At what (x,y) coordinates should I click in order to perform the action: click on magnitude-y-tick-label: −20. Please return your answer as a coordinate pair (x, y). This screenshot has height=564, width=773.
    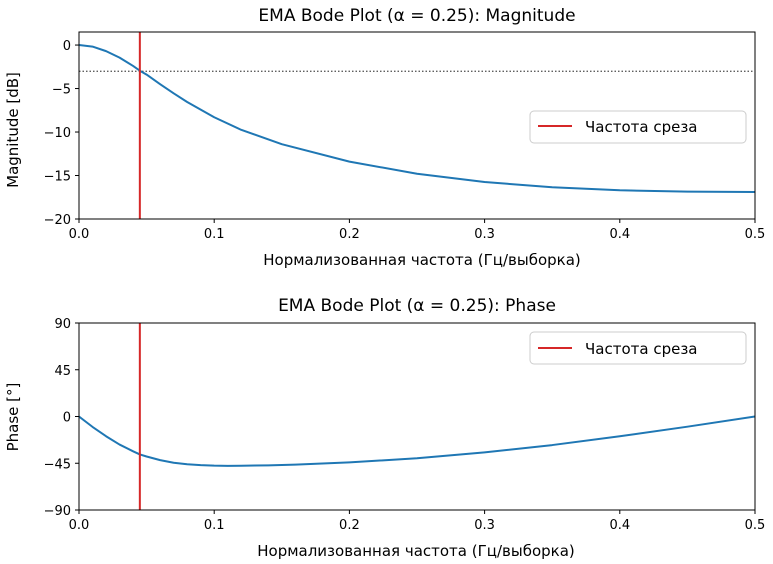
    Looking at the image, I should click on (57, 220).